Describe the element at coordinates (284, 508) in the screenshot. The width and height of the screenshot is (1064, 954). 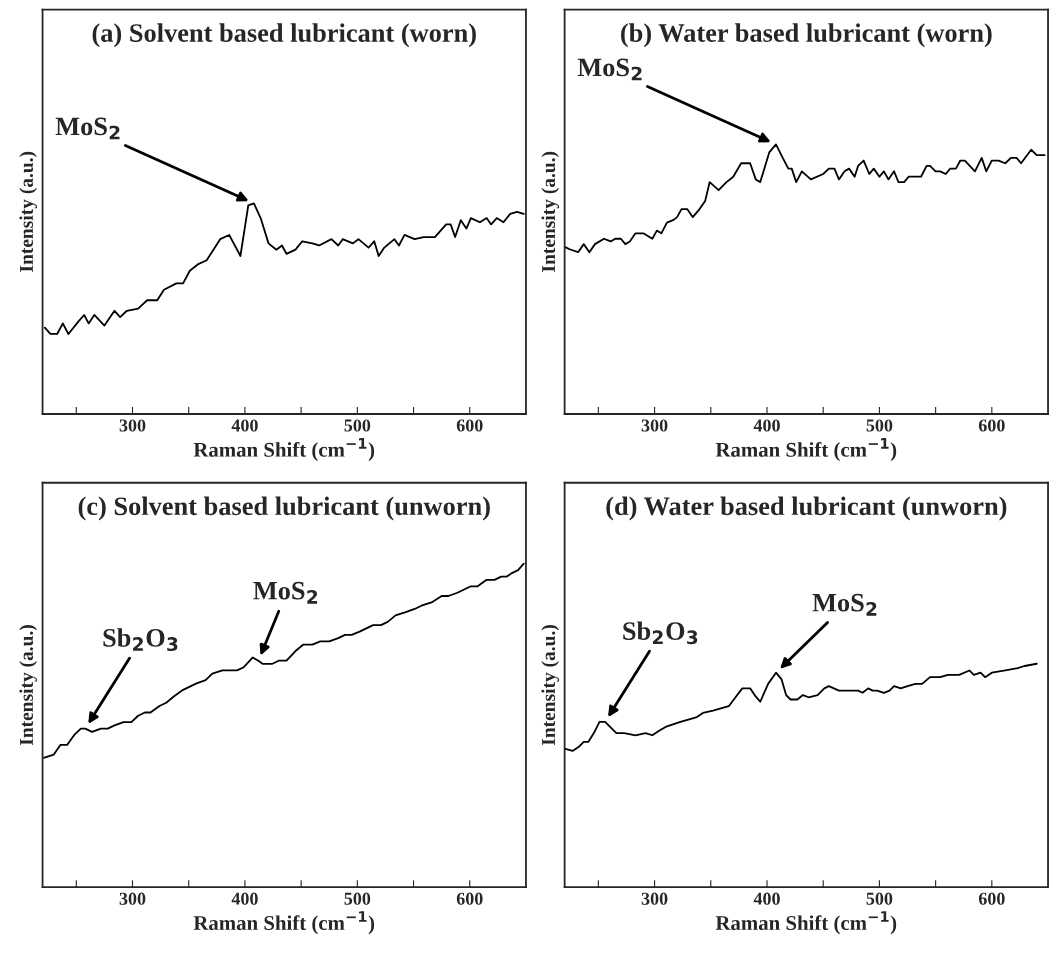
I see `chart-title: (c) Solvent based lubricant (unworn)` at that location.